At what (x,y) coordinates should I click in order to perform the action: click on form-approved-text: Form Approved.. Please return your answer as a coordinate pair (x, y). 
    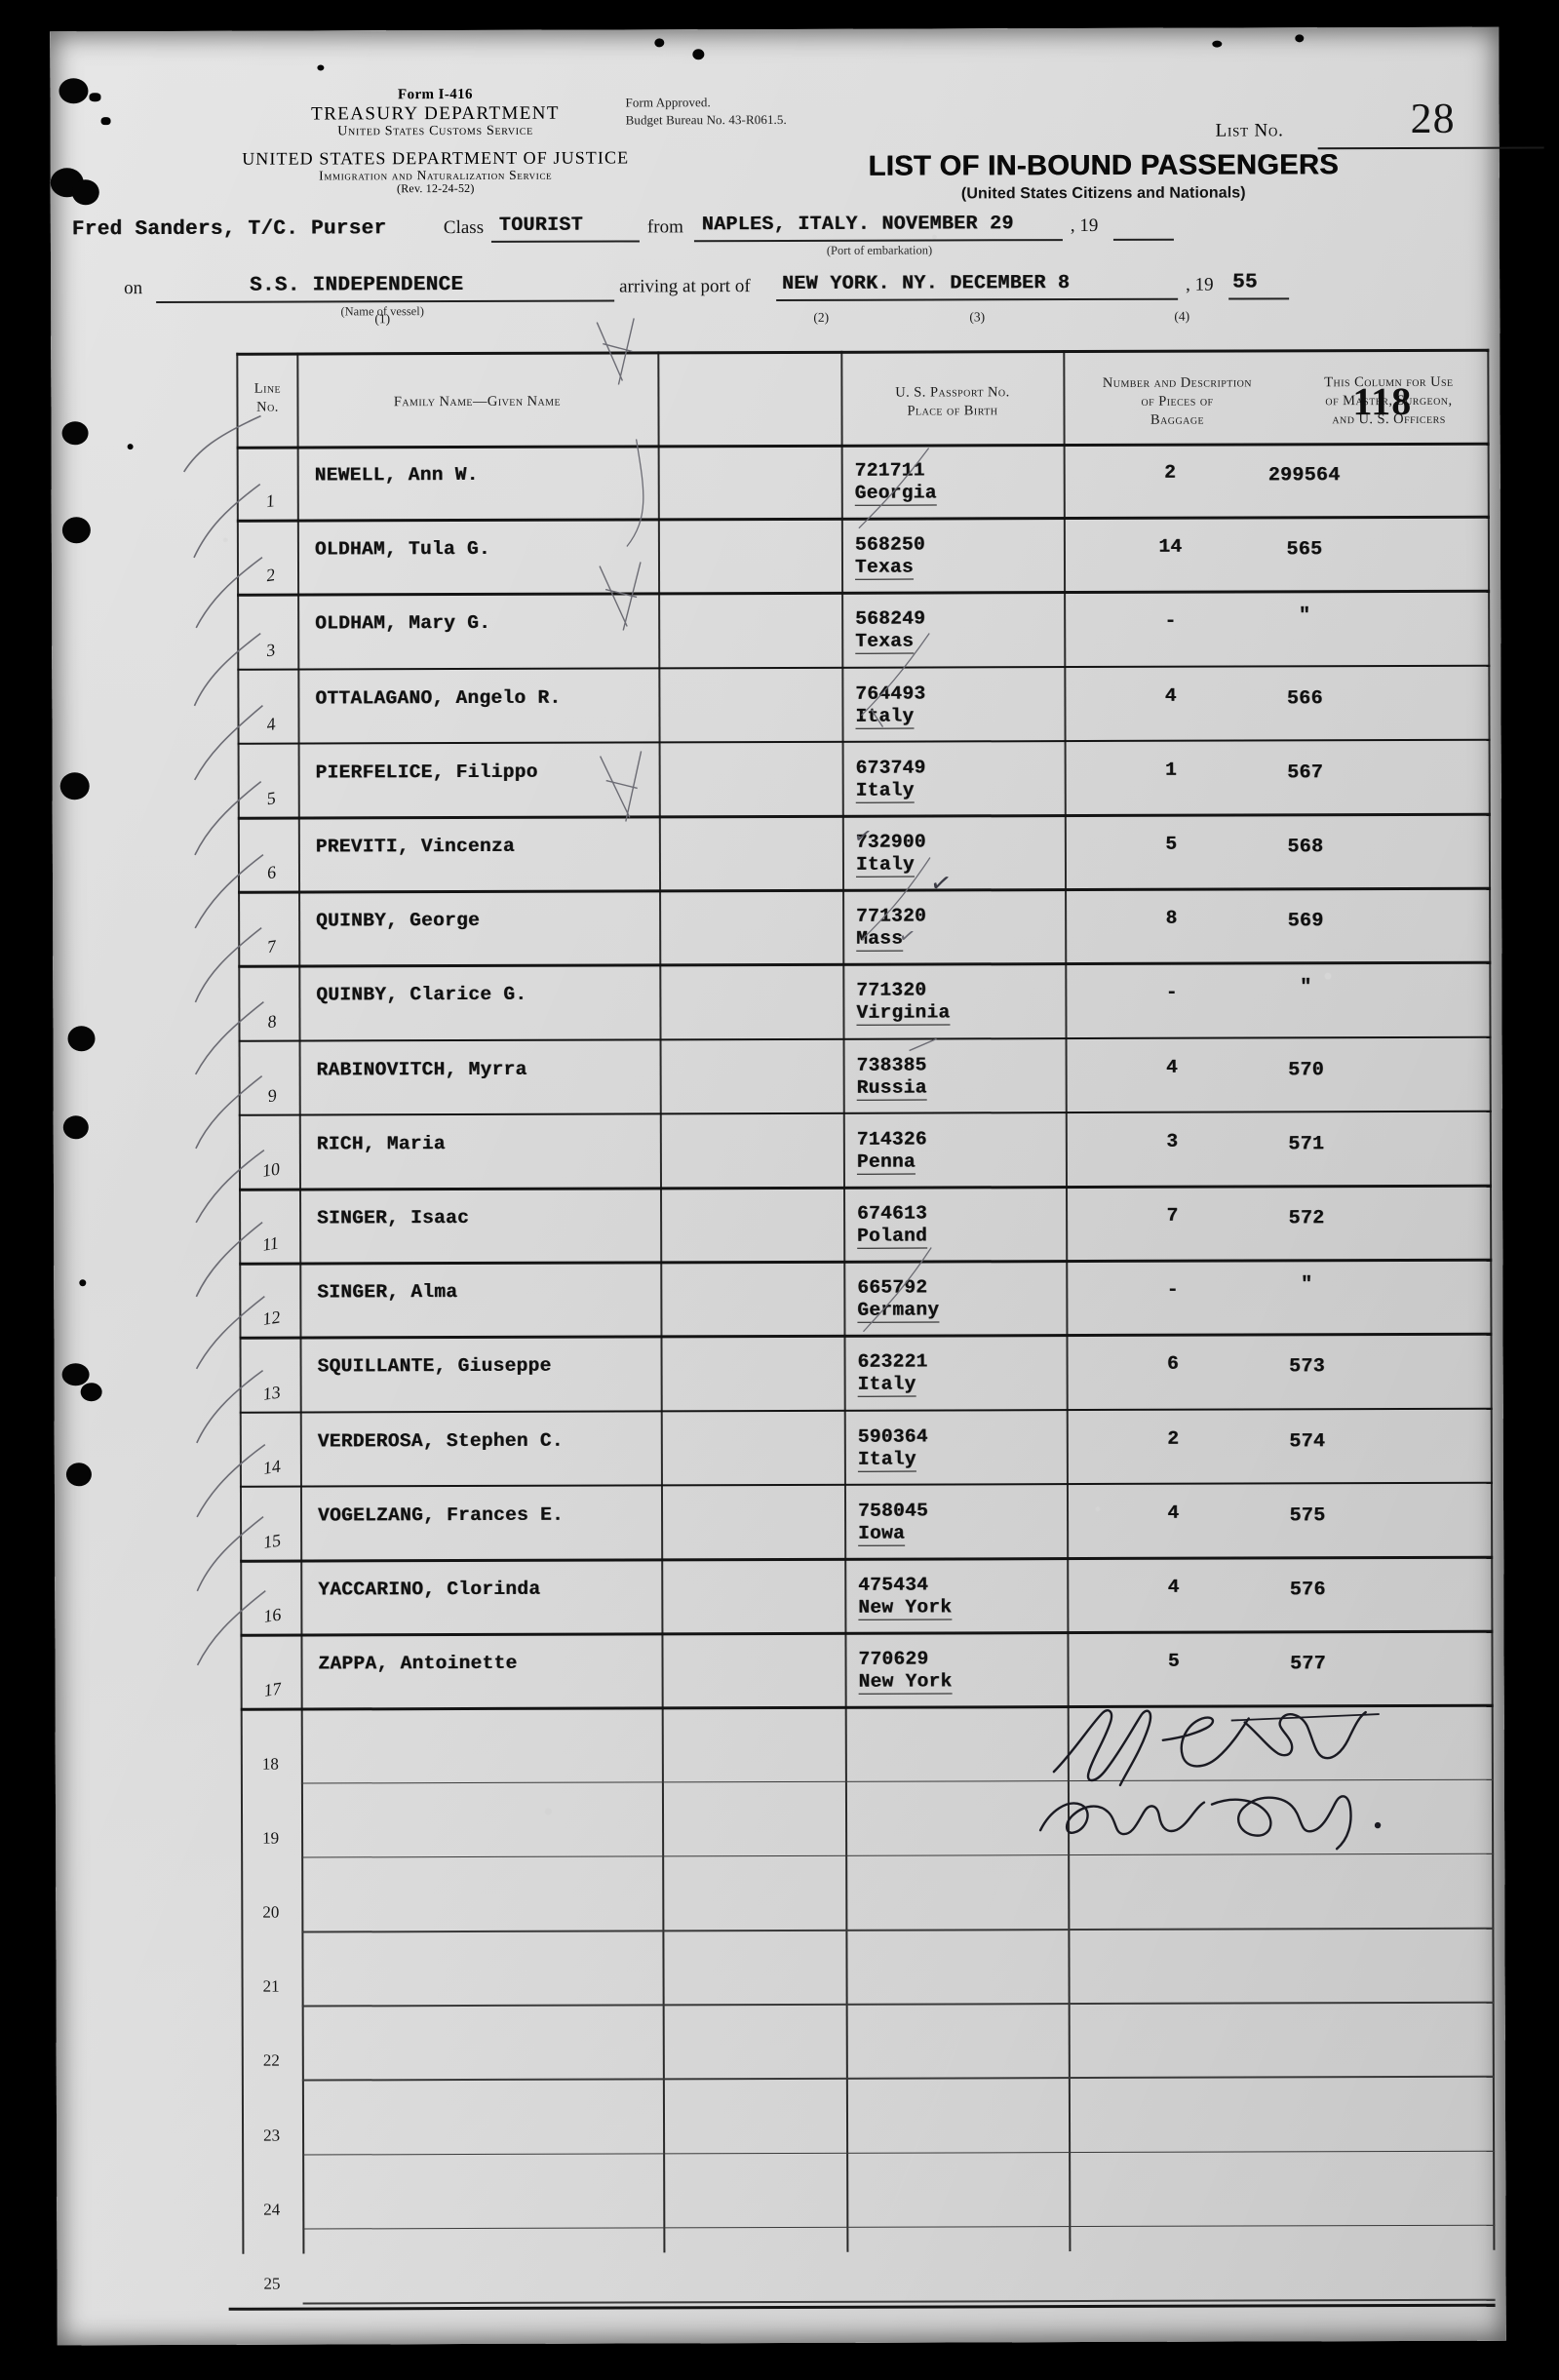
    Looking at the image, I should click on (668, 102).